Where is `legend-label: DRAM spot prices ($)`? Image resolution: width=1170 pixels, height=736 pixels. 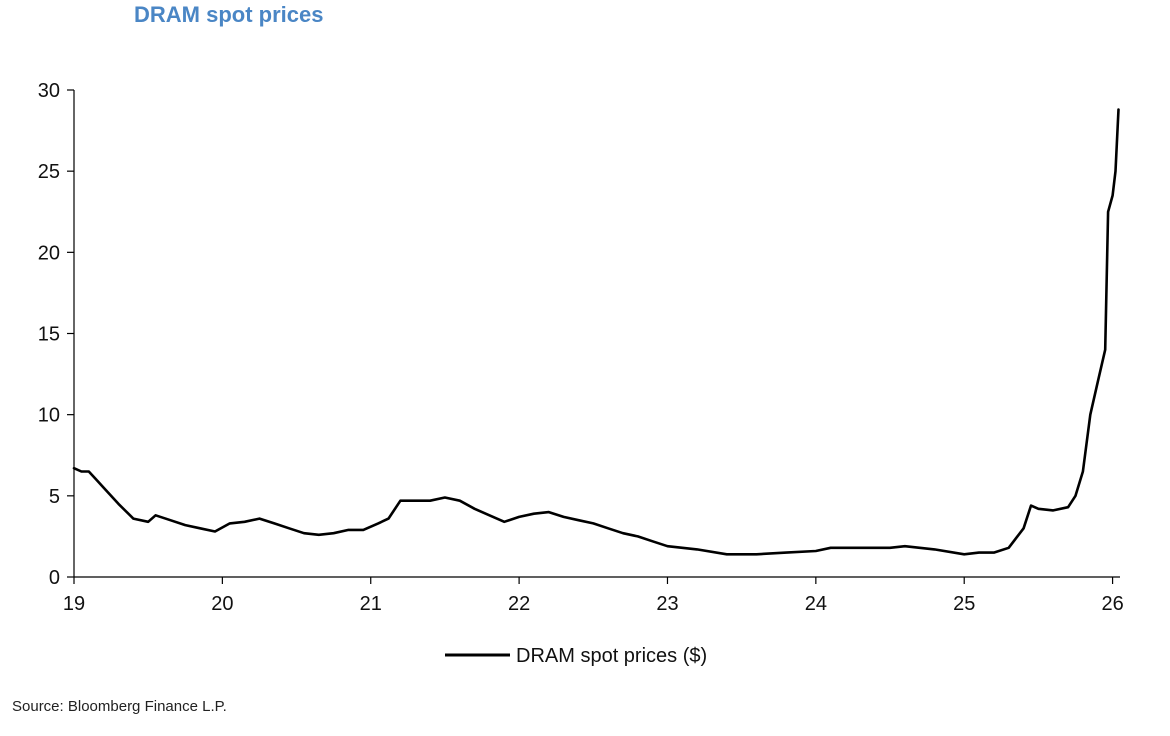
legend-label: DRAM spot prices ($) is located at coordinates (611, 656).